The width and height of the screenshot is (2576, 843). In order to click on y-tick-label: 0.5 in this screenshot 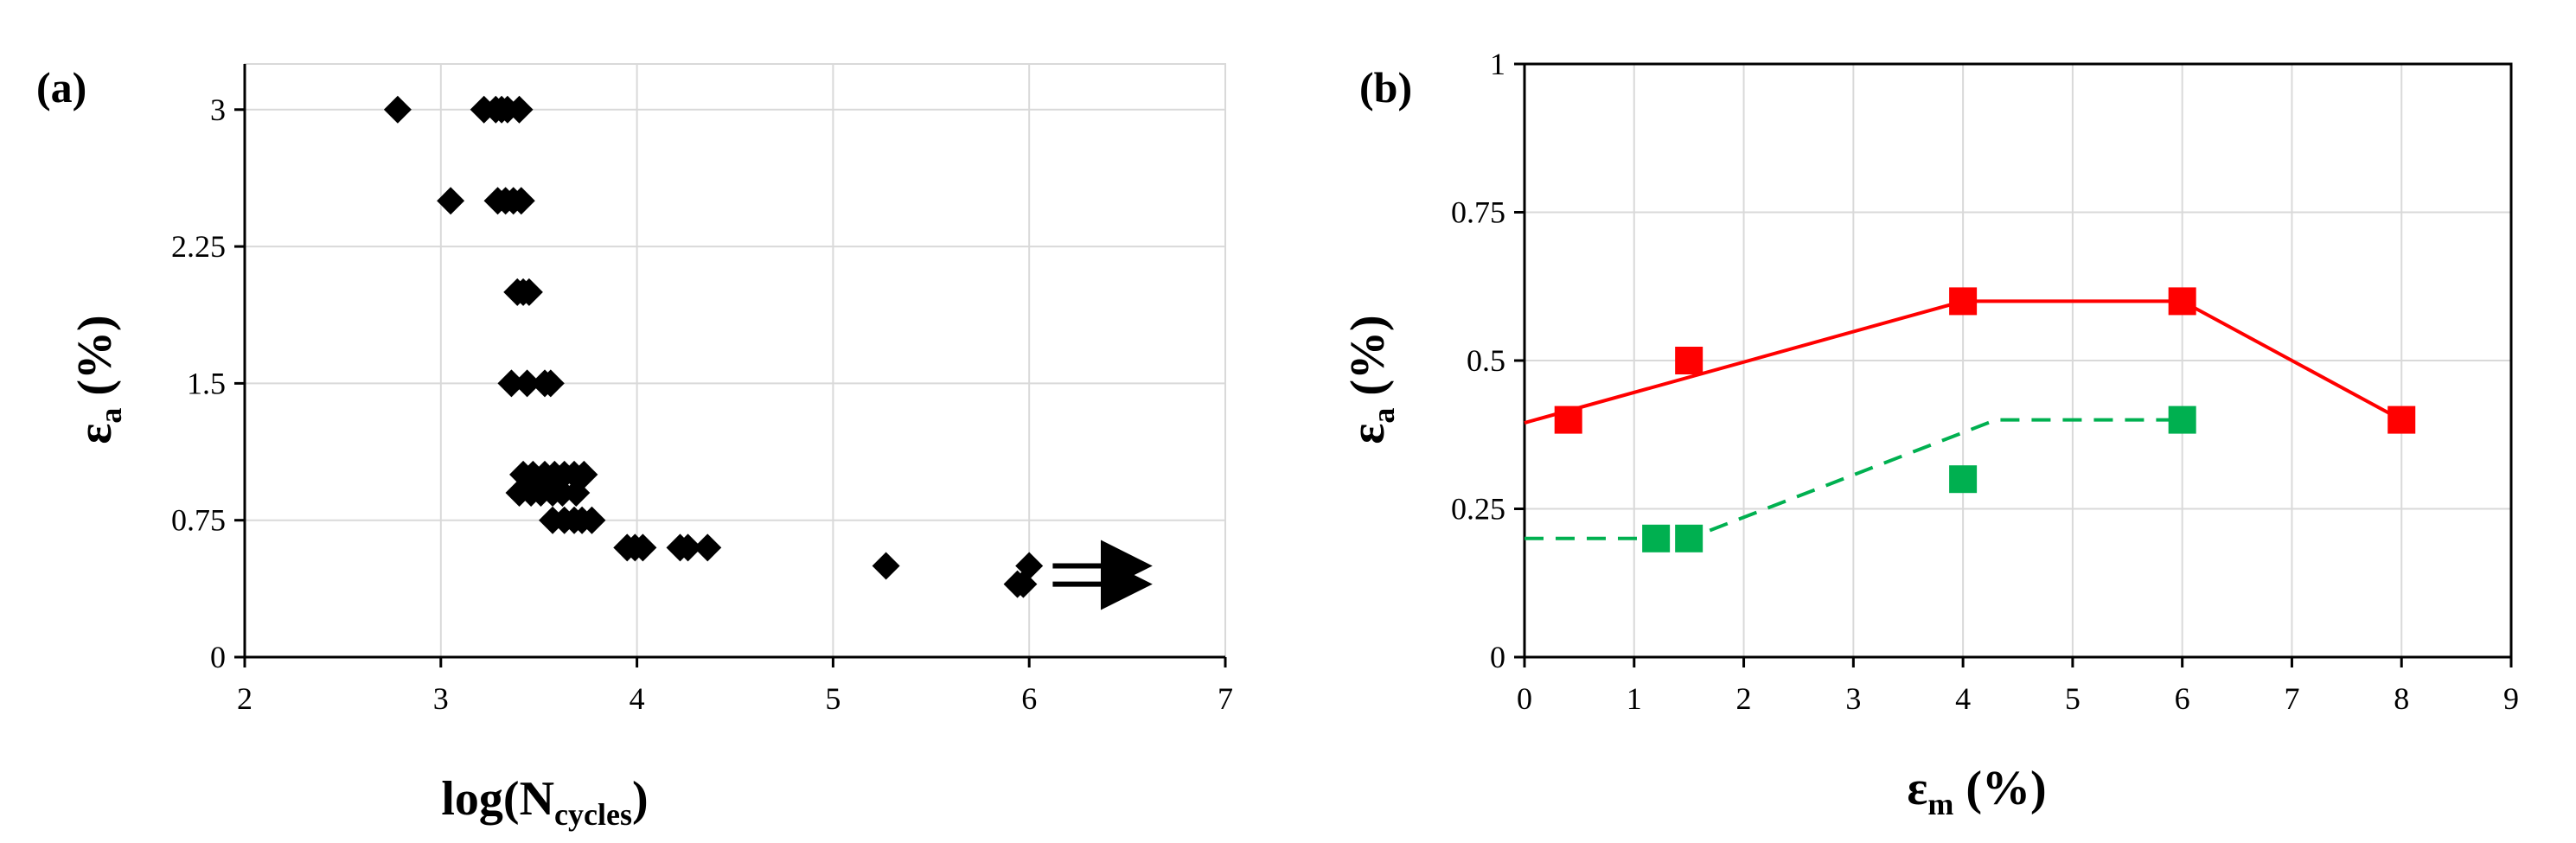, I will do `click(1486, 360)`.